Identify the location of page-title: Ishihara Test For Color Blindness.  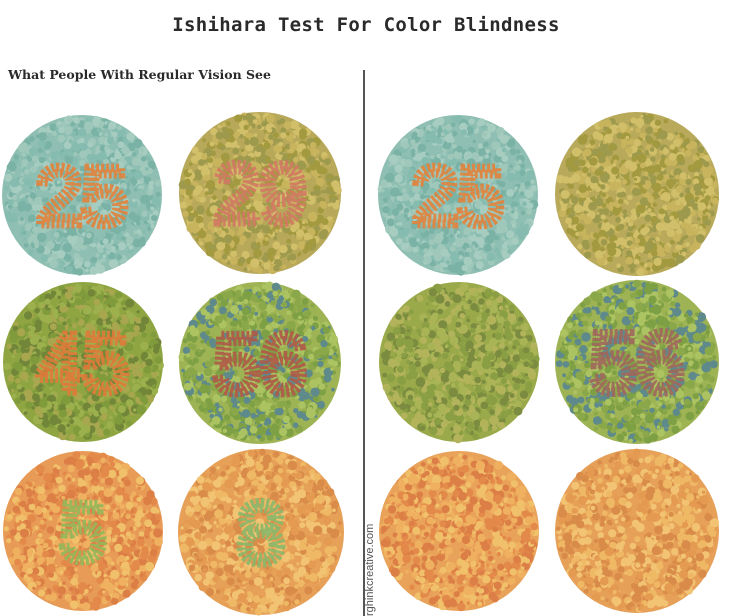
(366, 25).